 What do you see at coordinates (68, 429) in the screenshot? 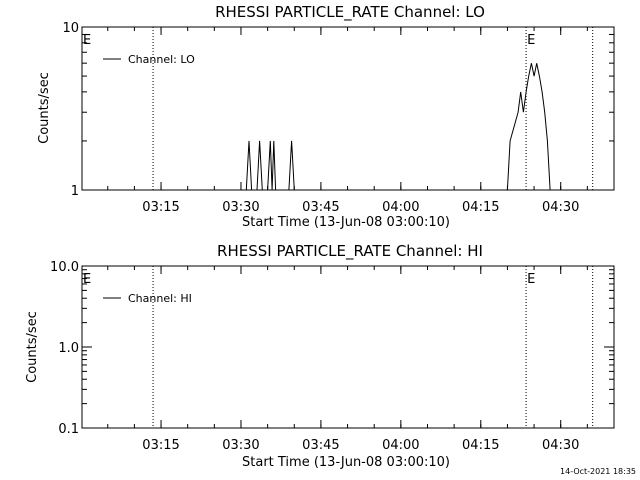
I see `y-tick-label: 0.1` at bounding box center [68, 429].